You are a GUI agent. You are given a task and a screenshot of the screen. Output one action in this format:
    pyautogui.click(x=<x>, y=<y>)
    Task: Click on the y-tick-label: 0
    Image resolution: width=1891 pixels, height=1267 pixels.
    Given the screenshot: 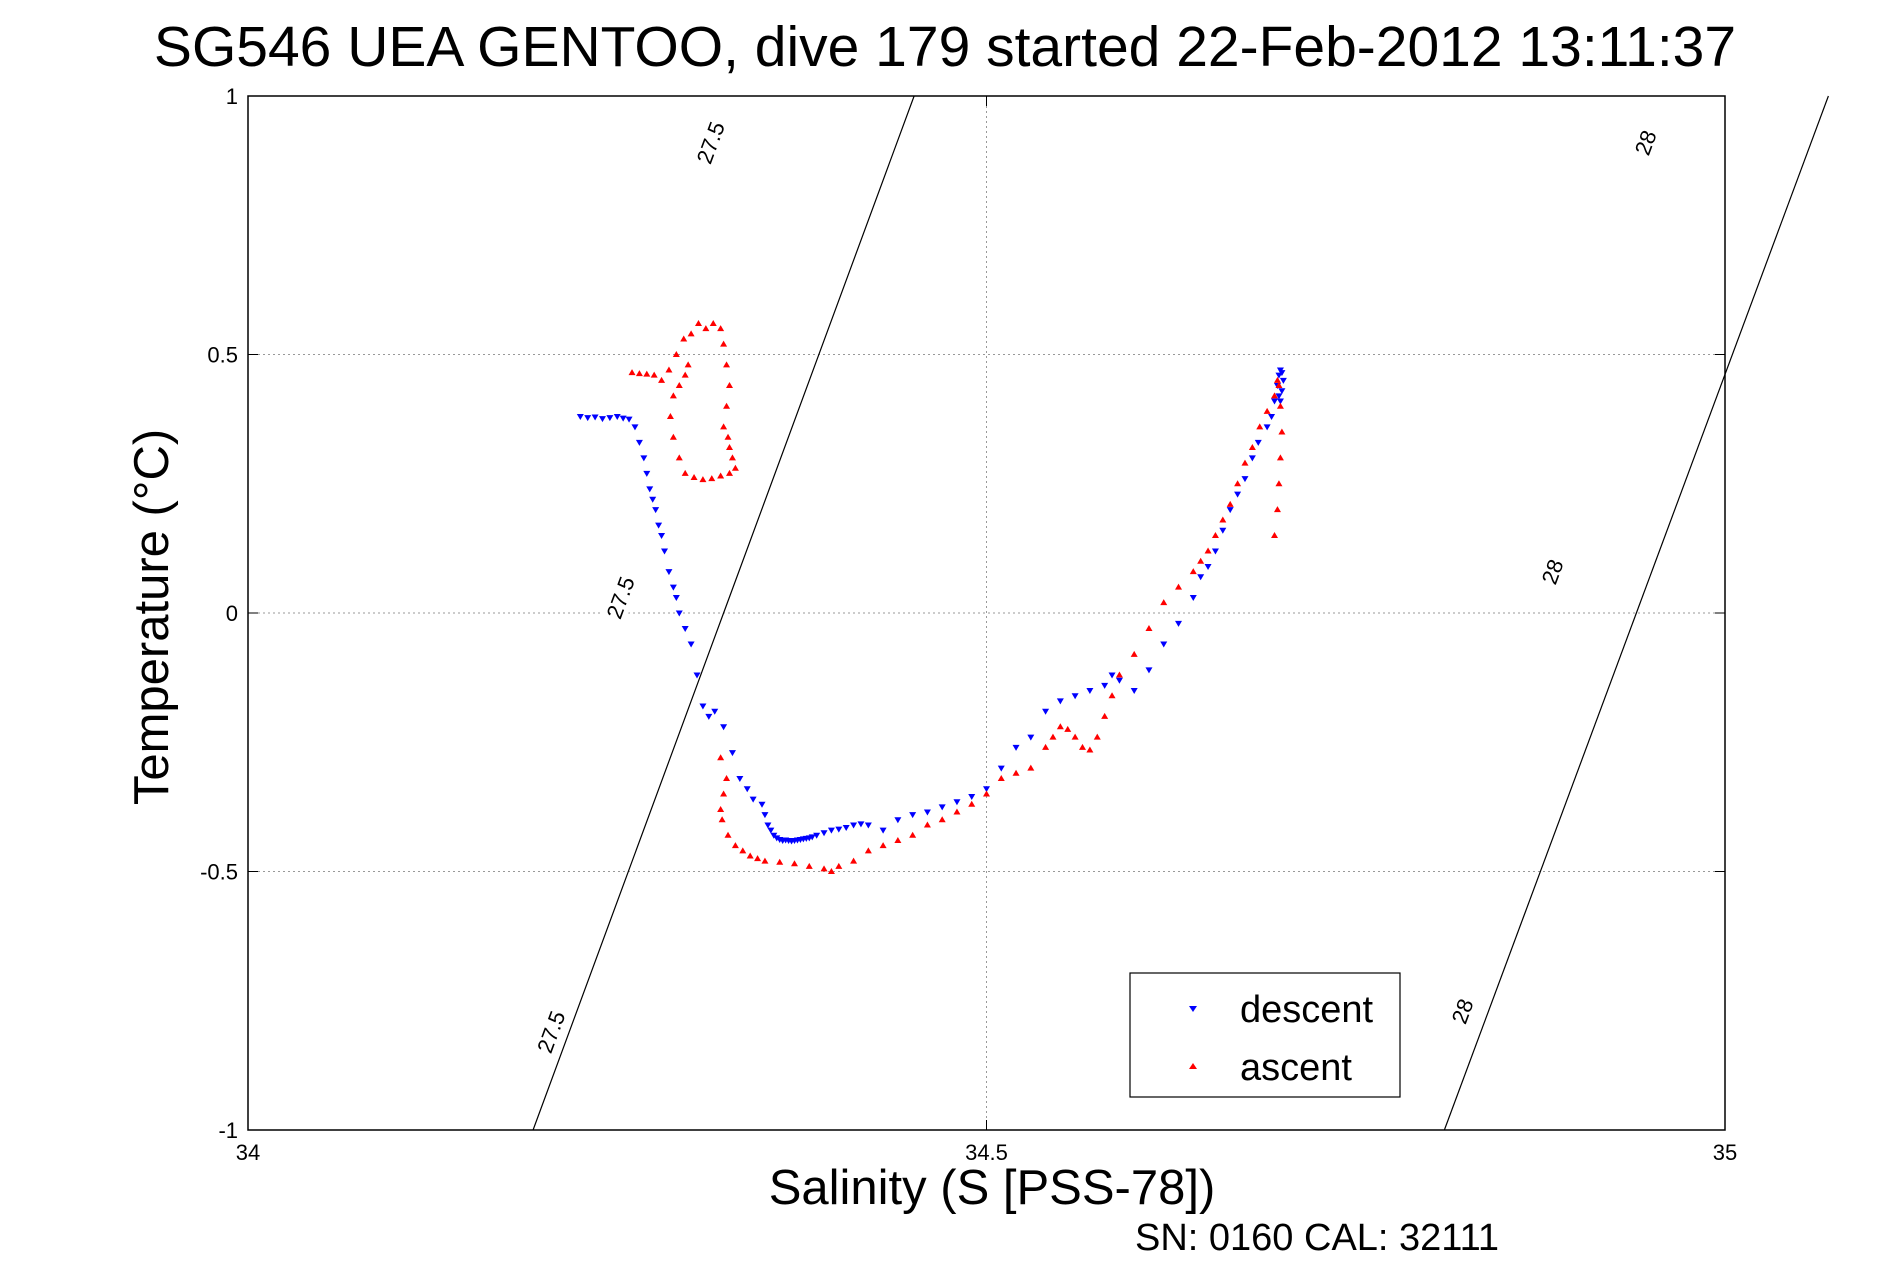 What is the action you would take?
    pyautogui.click(x=232, y=613)
    